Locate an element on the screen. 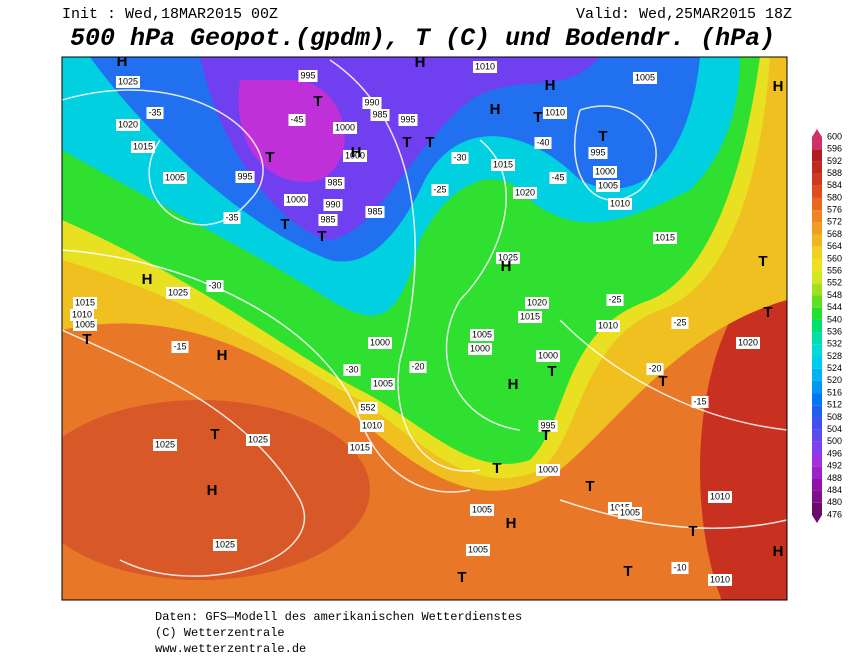  legend-label: 584 is located at coordinates (834, 185).